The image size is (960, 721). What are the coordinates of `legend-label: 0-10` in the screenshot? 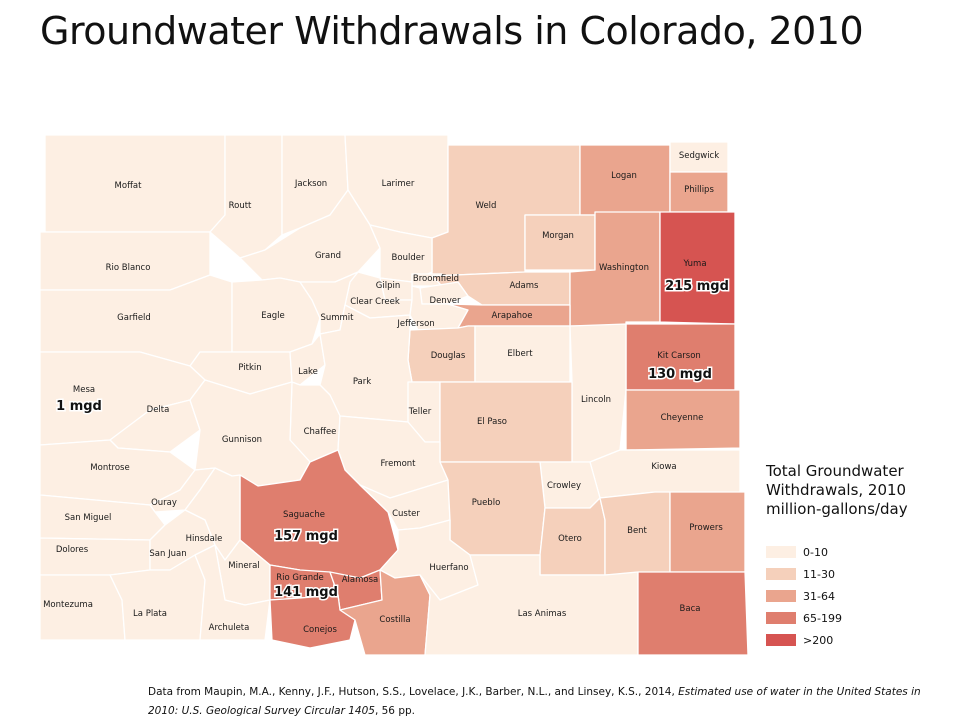 It's located at (815, 552).